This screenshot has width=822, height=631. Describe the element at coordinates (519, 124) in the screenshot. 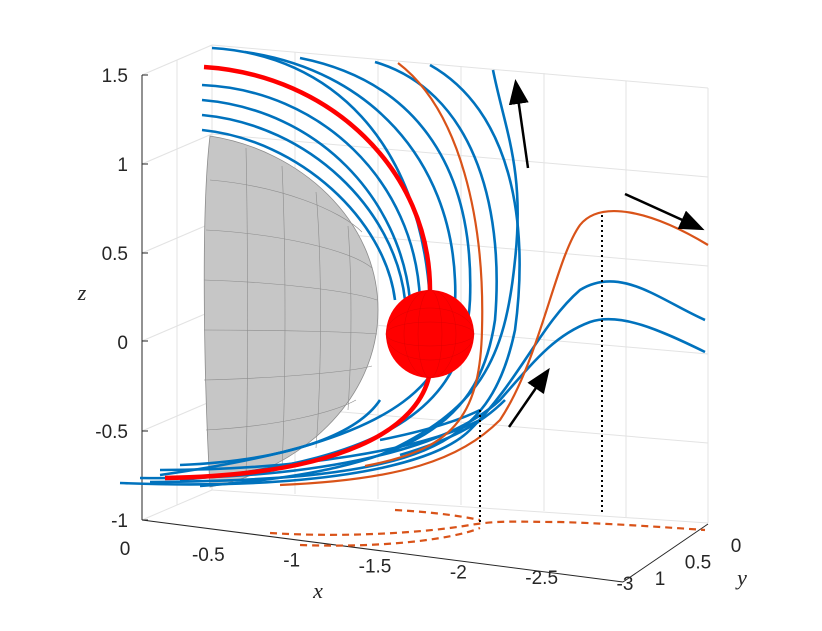

I see `arrow-up` at that location.